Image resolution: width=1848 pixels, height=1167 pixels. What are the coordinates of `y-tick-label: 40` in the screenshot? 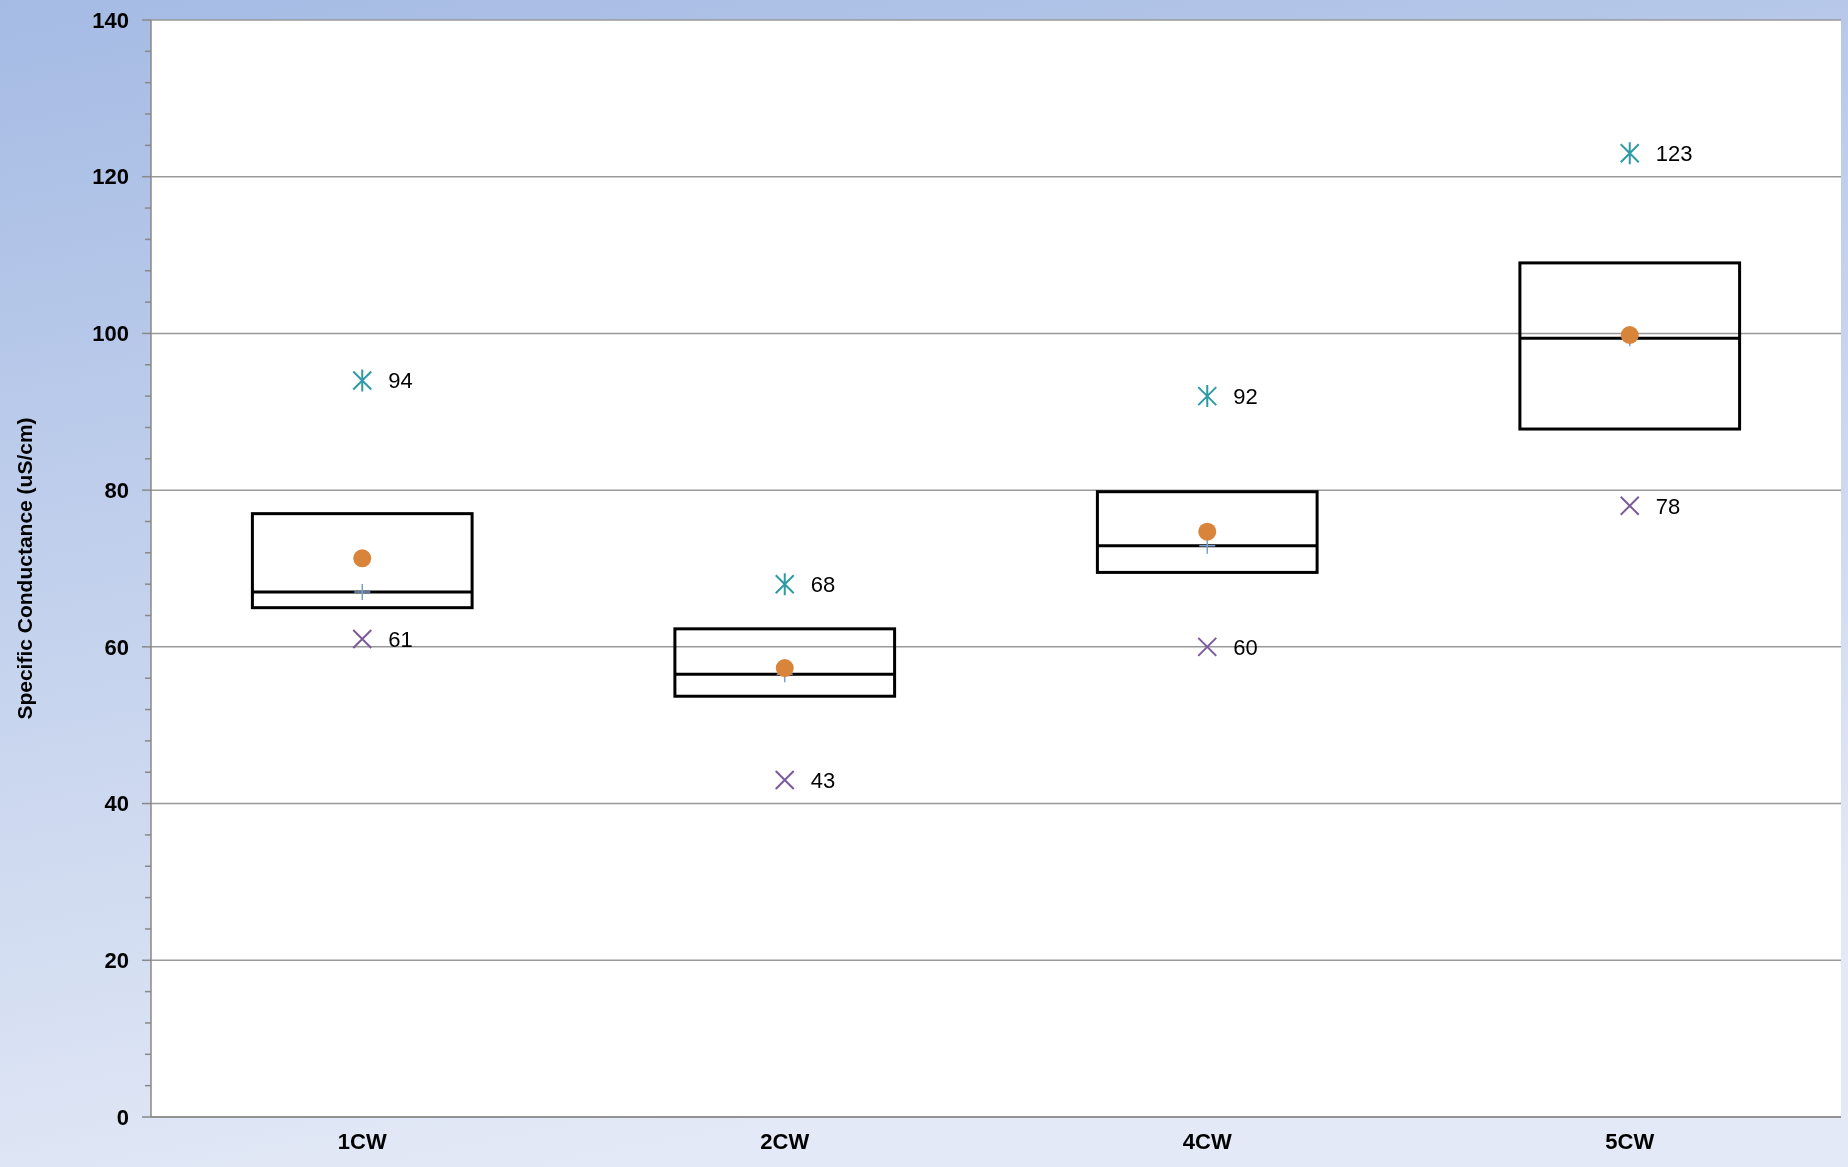 It's located at (116, 804).